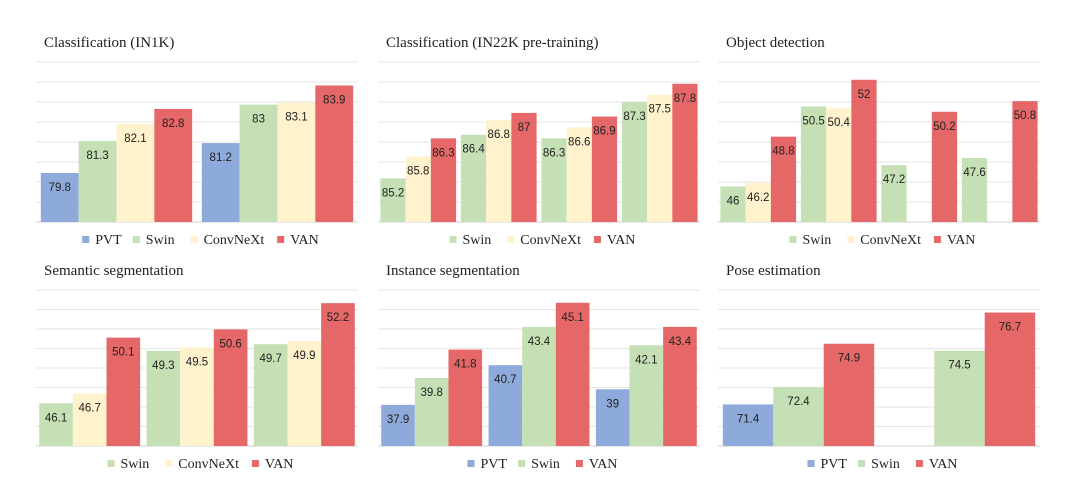  What do you see at coordinates (748, 419) in the screenshot?
I see `data-label: 71.4` at bounding box center [748, 419].